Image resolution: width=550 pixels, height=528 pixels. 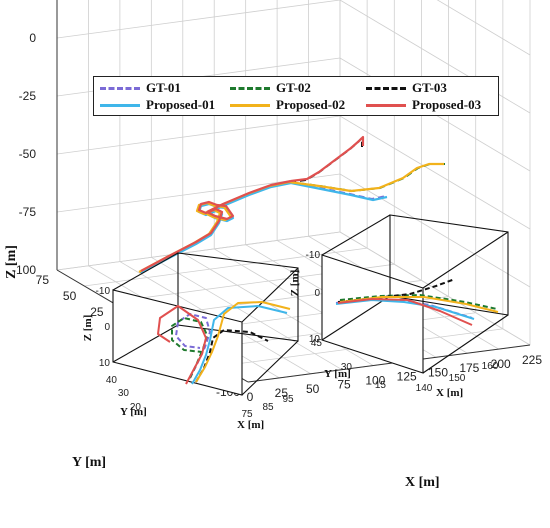 What do you see at coordinates (28, 212) in the screenshot?
I see `z-tick-label: -75` at bounding box center [28, 212].